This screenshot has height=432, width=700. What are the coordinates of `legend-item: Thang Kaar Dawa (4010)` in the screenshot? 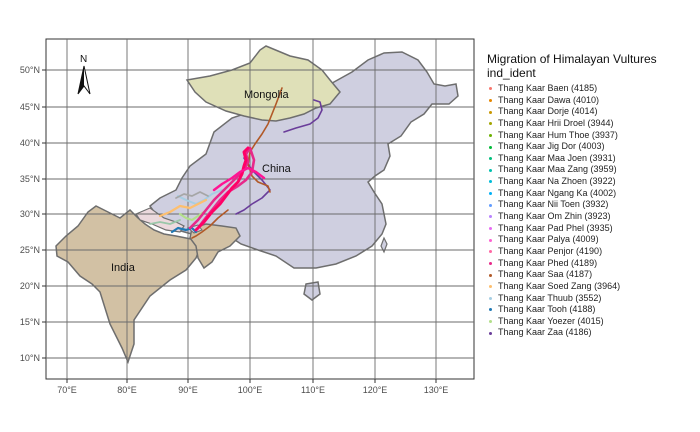 It's located at (592, 101).